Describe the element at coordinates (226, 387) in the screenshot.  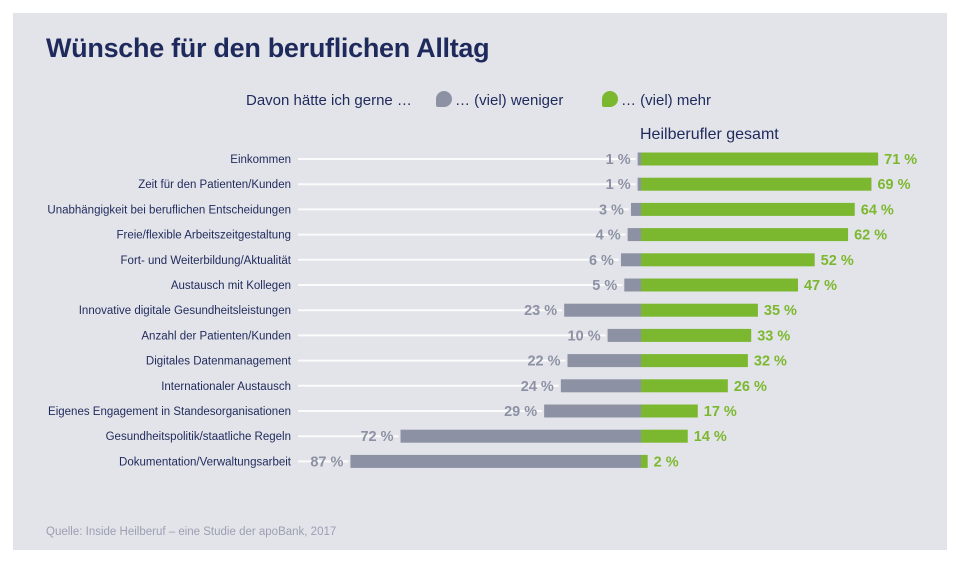
I see `category-label: Internationaler Austausch` at that location.